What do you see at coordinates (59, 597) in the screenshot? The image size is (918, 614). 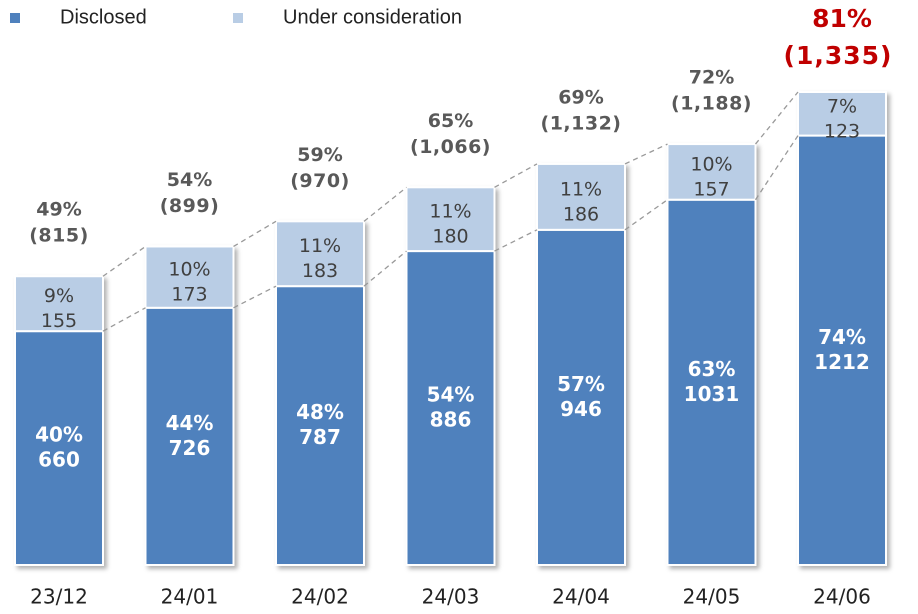 I see `x-tick-label: 23/12` at bounding box center [59, 597].